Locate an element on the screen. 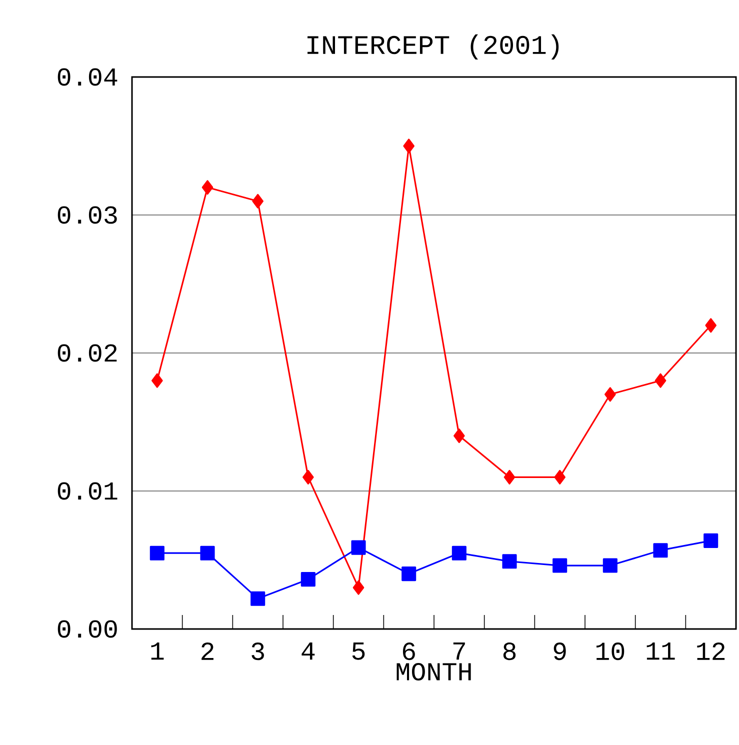 This screenshot has width=739, height=745. x-tick-label: 9 is located at coordinates (560, 651).